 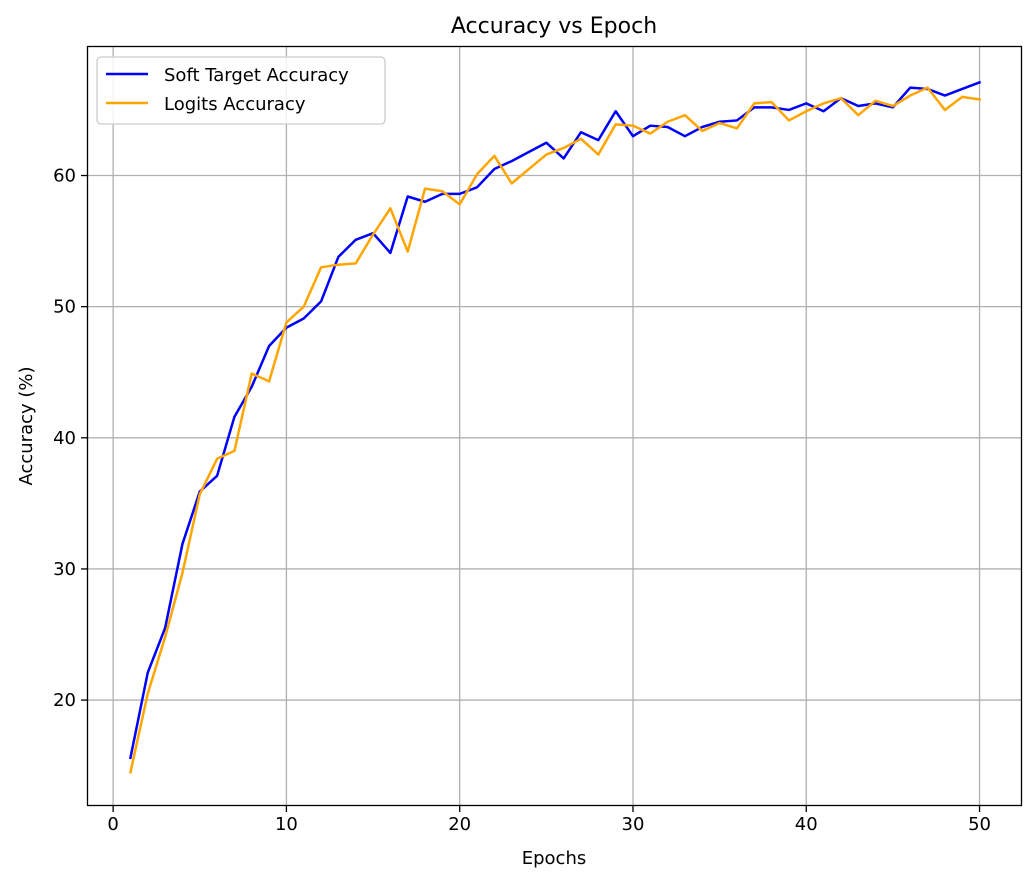 What do you see at coordinates (256, 75) in the screenshot?
I see `legend-label-soft-target: Soft Target Accuracy` at bounding box center [256, 75].